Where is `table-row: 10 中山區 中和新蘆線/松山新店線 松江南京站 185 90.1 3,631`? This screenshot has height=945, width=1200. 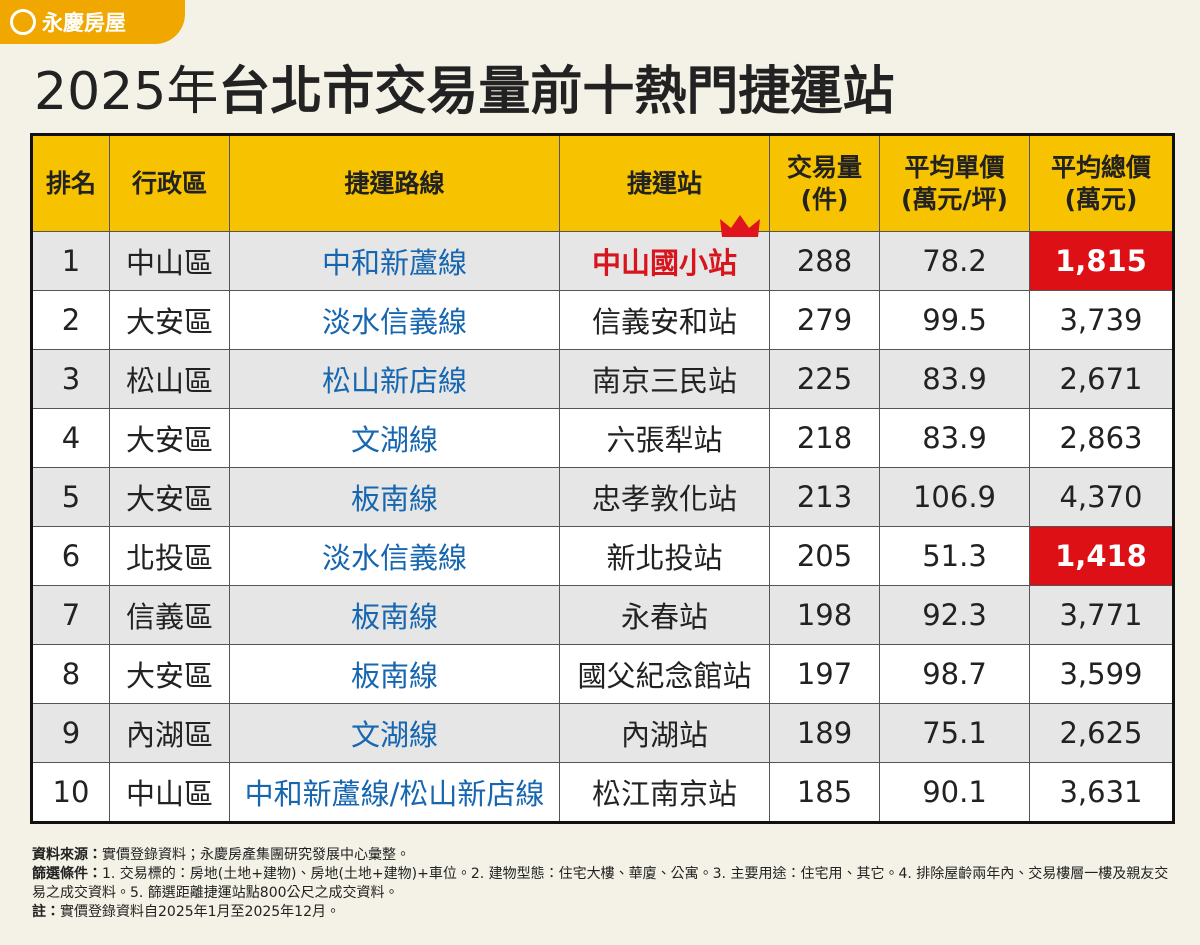
table-row: 10 中山區 中和新蘆線/松山新店線 松江南京站 185 90.1 3,631 is located at coordinates (602, 792).